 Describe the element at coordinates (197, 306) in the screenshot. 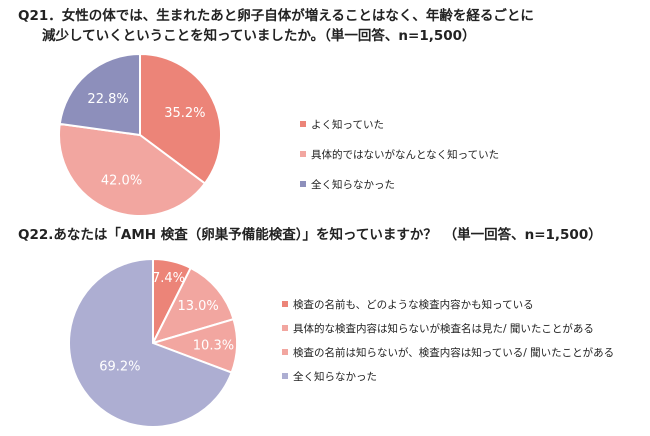

I see `q22-slice-label-1: 13.0%` at that location.